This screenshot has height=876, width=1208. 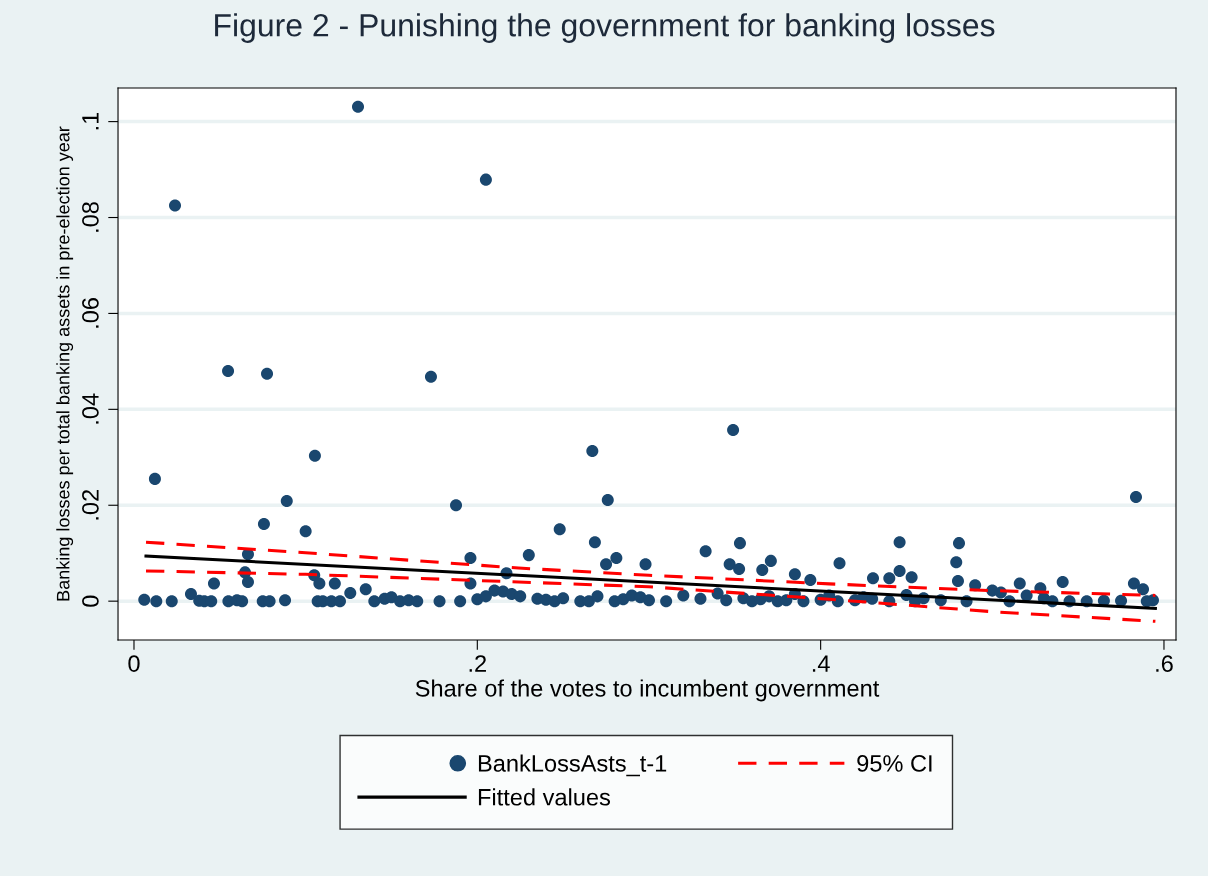 I want to click on y-tick-label: 0, so click(x=90, y=601).